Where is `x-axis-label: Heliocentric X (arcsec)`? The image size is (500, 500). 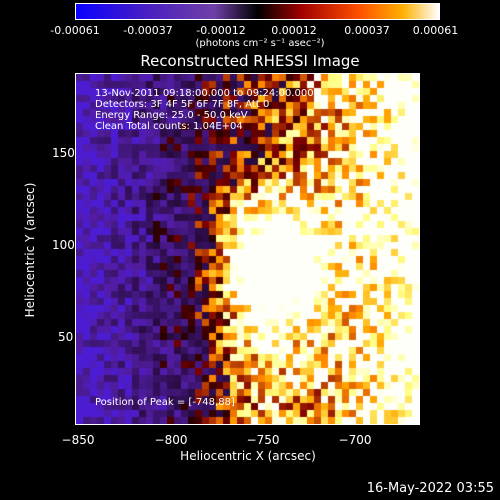 x-axis-label: Heliocentric X (arcsec) is located at coordinates (248, 456).